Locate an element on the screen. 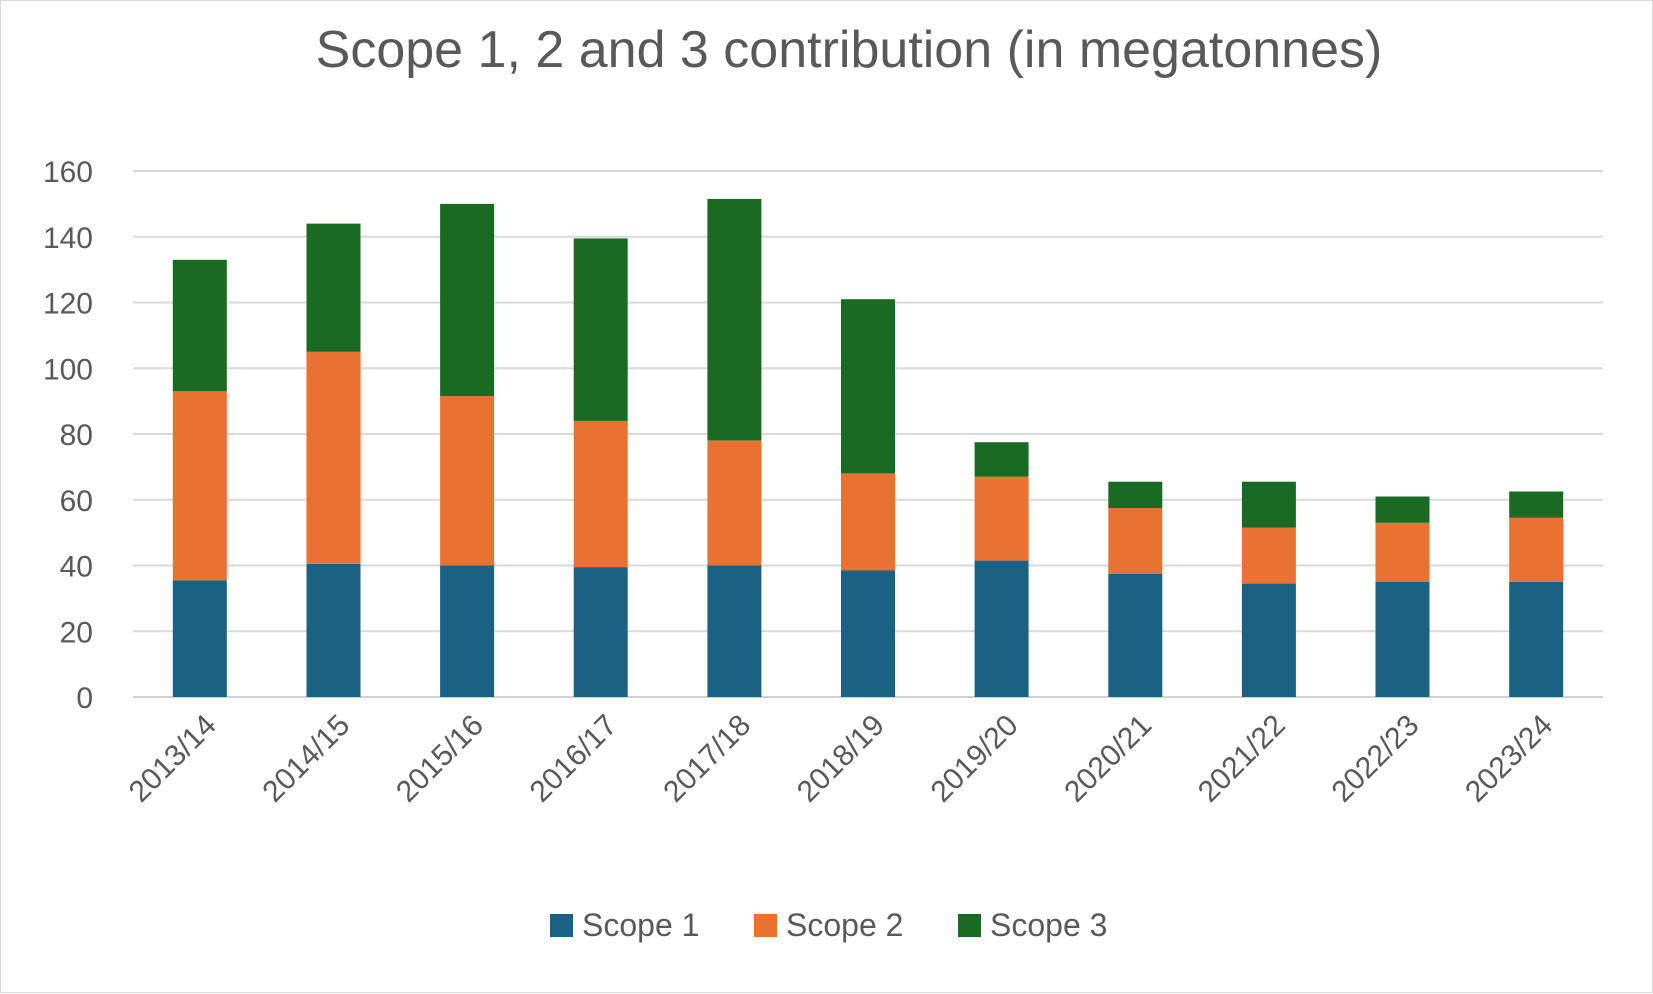  x-tick-label: 2023/24 is located at coordinates (1509, 759).